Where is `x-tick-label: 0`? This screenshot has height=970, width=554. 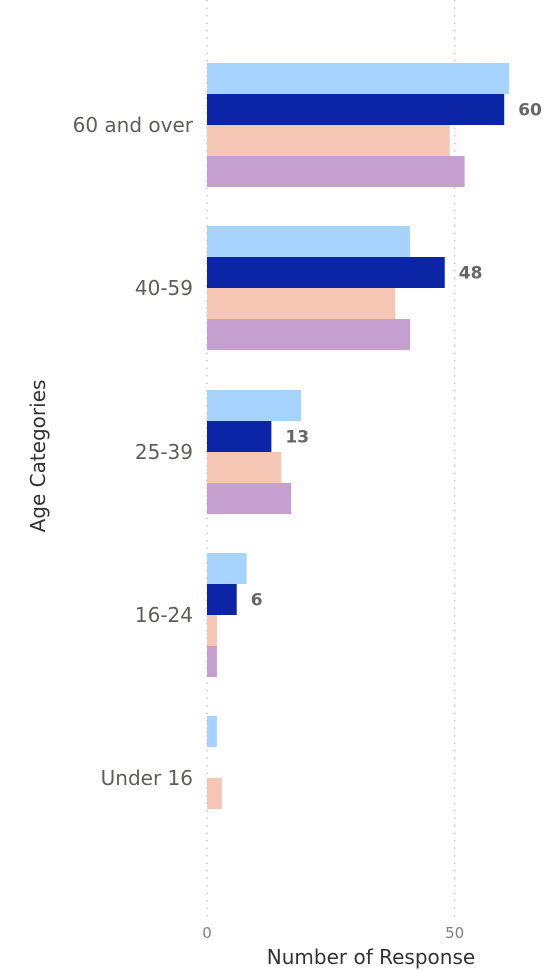 x-tick-label: 0 is located at coordinates (207, 933).